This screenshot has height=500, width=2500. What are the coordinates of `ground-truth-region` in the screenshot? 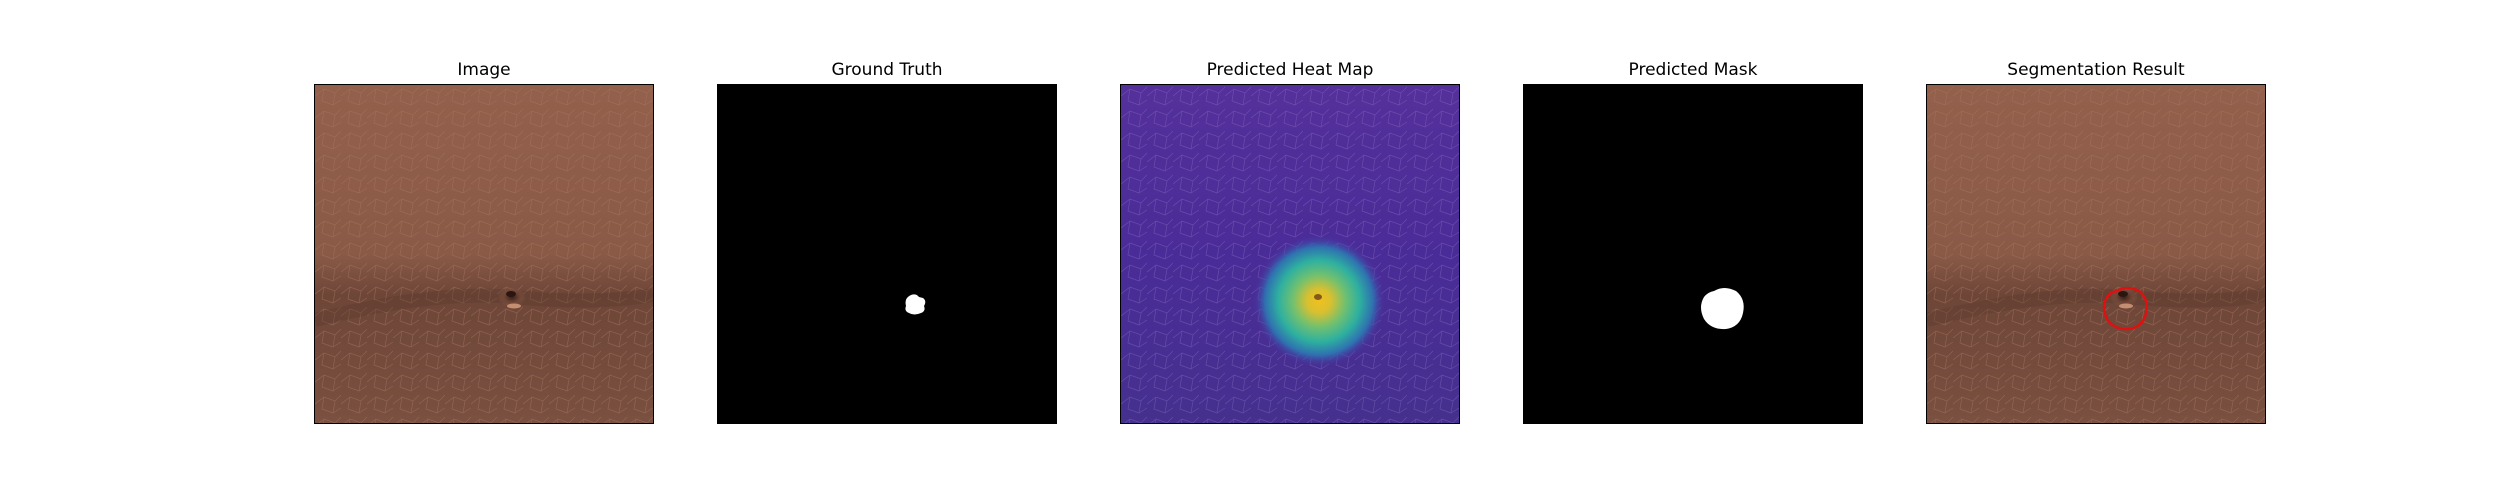 It's located at (915, 304).